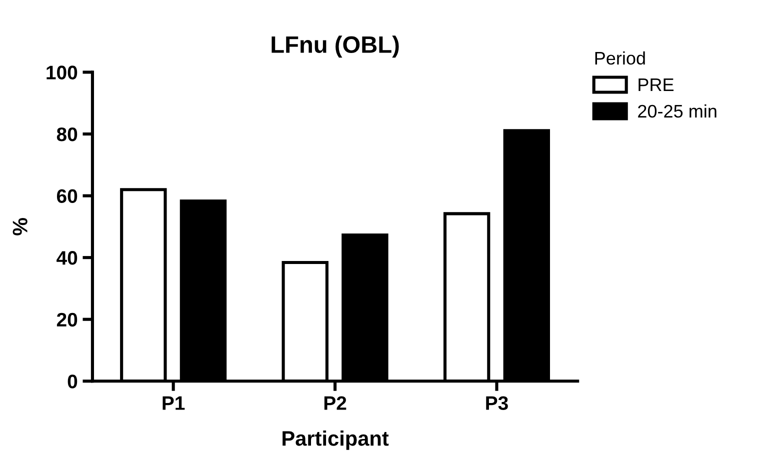 The height and width of the screenshot is (457, 758). What do you see at coordinates (67, 196) in the screenshot?
I see `y-tick-label: 60` at bounding box center [67, 196].